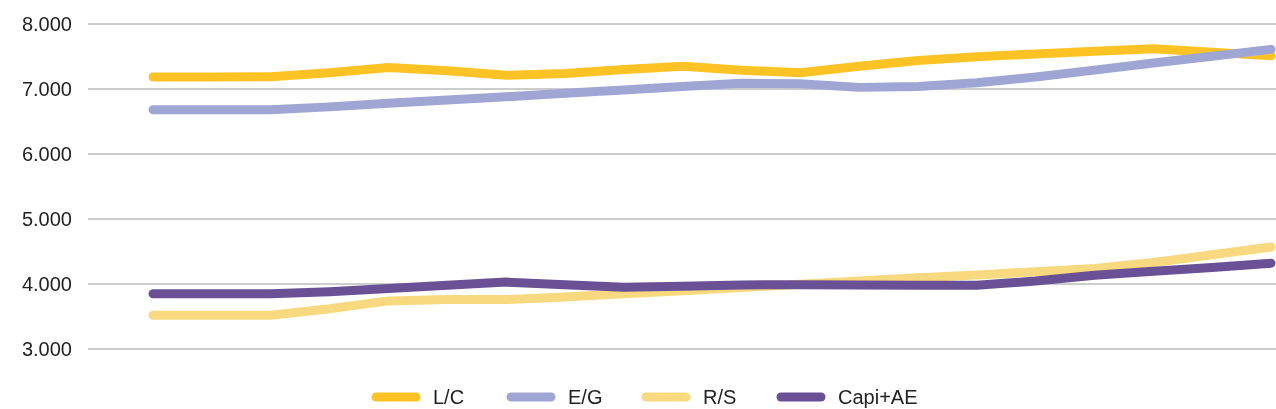  Describe the element at coordinates (720, 397) in the screenshot. I see `legend-label: R/S` at that location.